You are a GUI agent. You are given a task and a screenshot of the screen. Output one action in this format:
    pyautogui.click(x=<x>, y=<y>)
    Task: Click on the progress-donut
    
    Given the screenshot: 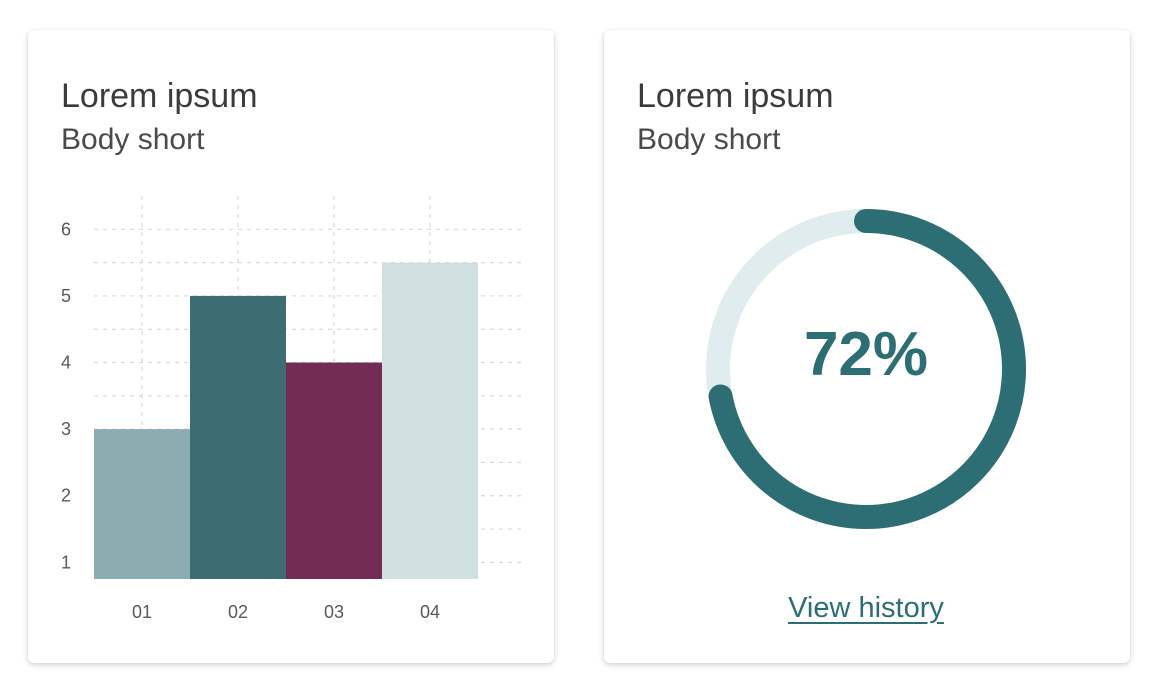 What is the action you would take?
    pyautogui.click(x=866, y=369)
    